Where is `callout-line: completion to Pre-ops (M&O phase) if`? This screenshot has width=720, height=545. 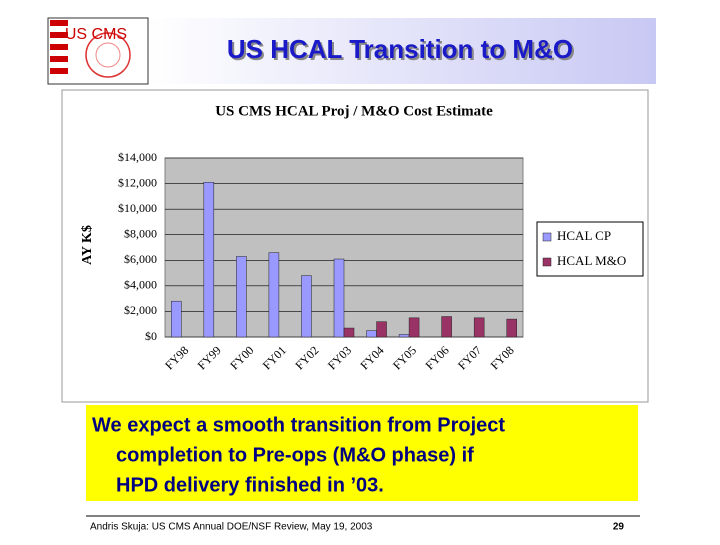 callout-line: completion to Pre-ops (M&O phase) if is located at coordinates (295, 455).